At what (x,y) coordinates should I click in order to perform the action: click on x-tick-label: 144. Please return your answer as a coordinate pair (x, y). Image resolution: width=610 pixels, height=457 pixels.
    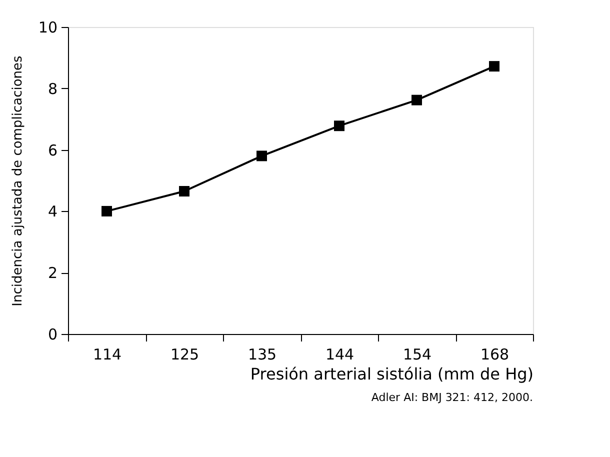
    Looking at the image, I should click on (339, 355).